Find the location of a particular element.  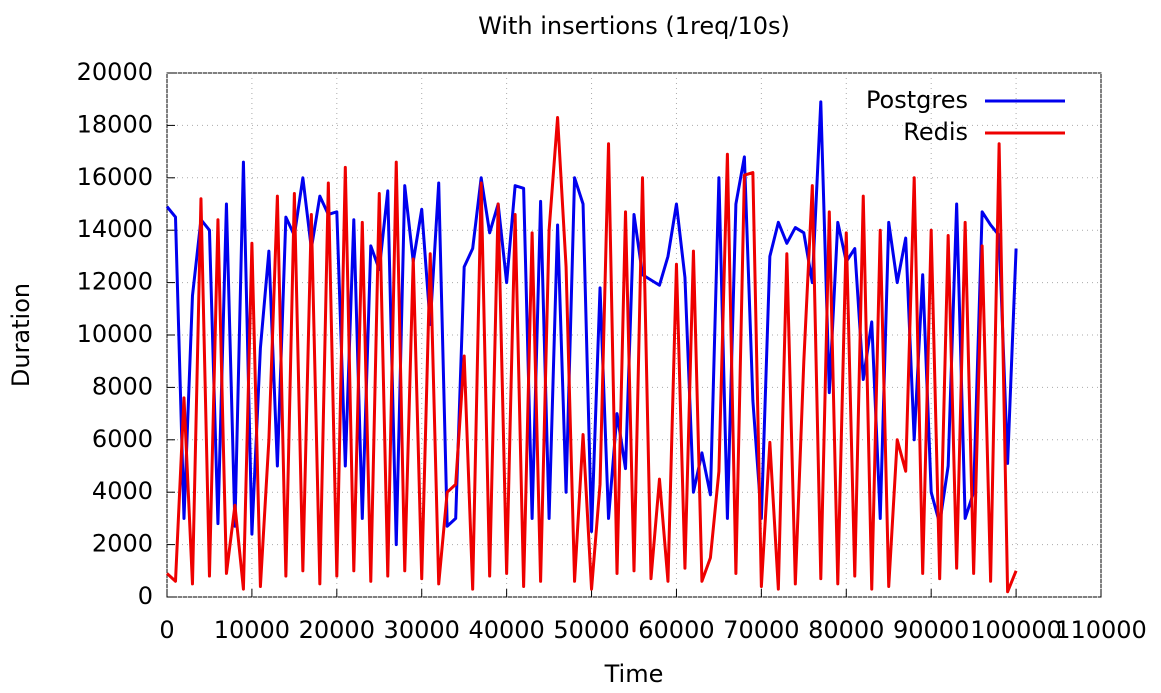

y-tick-label: 0 is located at coordinates (145, 596).